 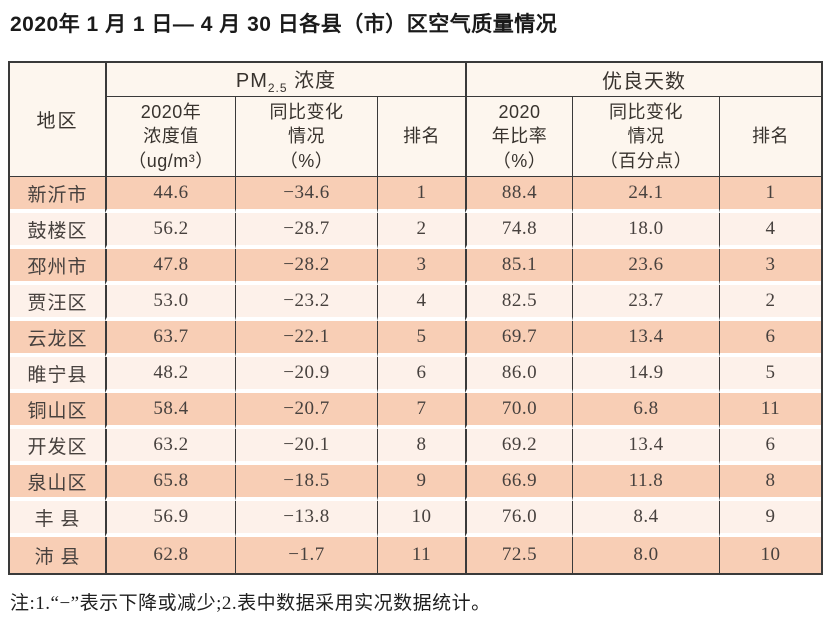 What do you see at coordinates (770, 555) in the screenshot?
I see `good-rank-cell: 10` at bounding box center [770, 555].